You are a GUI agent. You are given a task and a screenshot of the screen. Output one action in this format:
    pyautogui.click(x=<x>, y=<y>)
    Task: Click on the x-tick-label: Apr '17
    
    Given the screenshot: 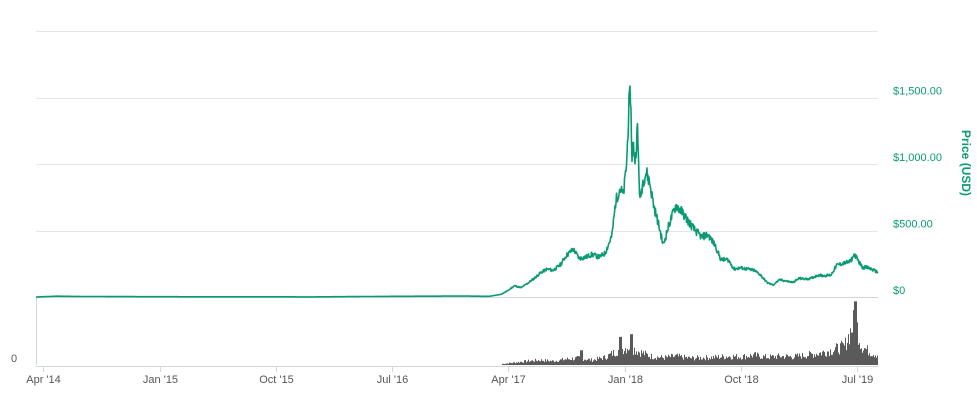 What is the action you would take?
    pyautogui.click(x=508, y=380)
    